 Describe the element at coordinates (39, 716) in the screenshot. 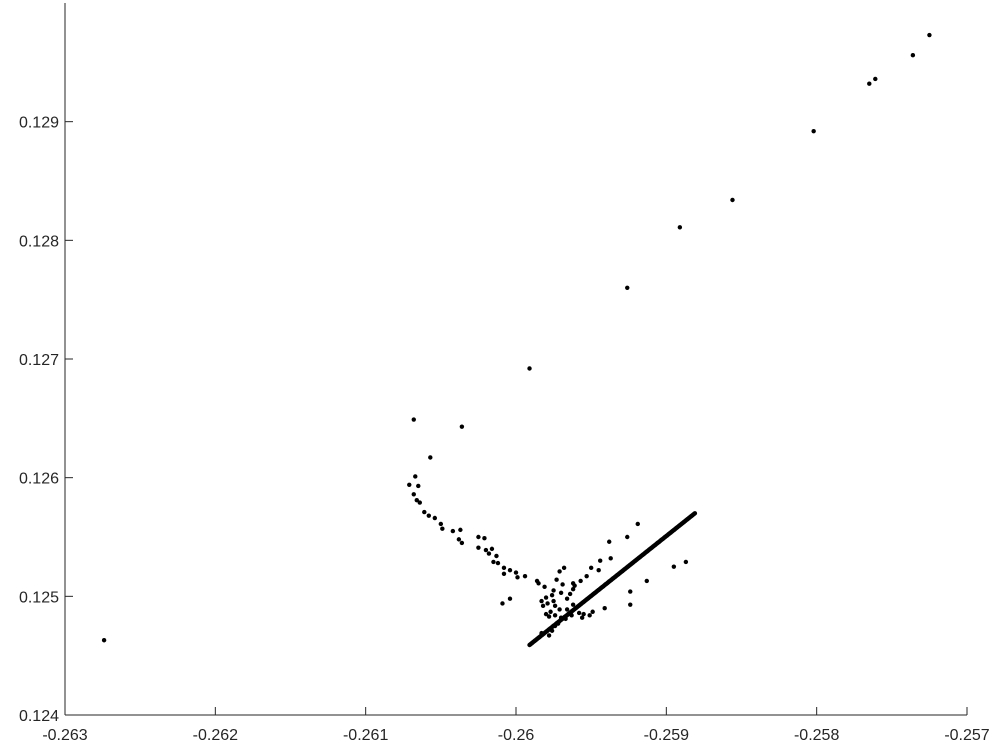

I see `y-tick-label: 0.124` at that location.